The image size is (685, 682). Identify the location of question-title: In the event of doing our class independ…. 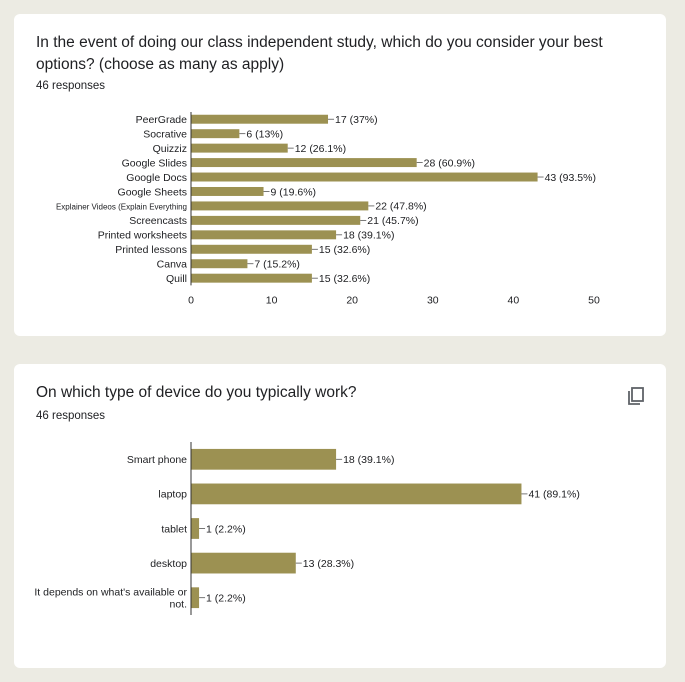
(319, 53).